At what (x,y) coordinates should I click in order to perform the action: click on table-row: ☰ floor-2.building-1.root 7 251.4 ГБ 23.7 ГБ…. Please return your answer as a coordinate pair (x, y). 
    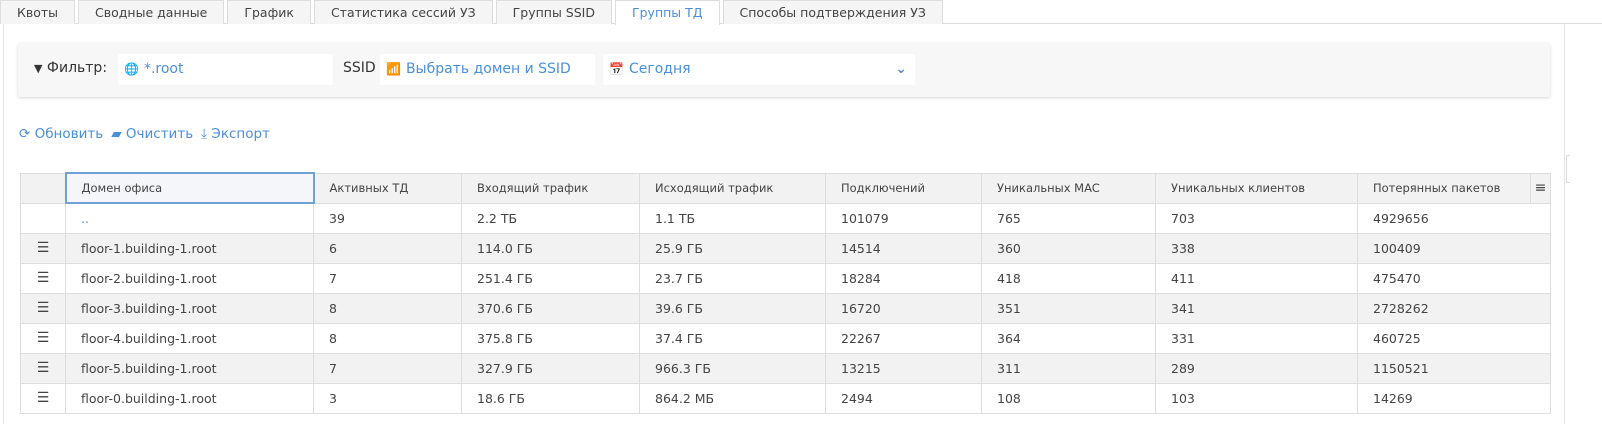
    Looking at the image, I should click on (785, 278).